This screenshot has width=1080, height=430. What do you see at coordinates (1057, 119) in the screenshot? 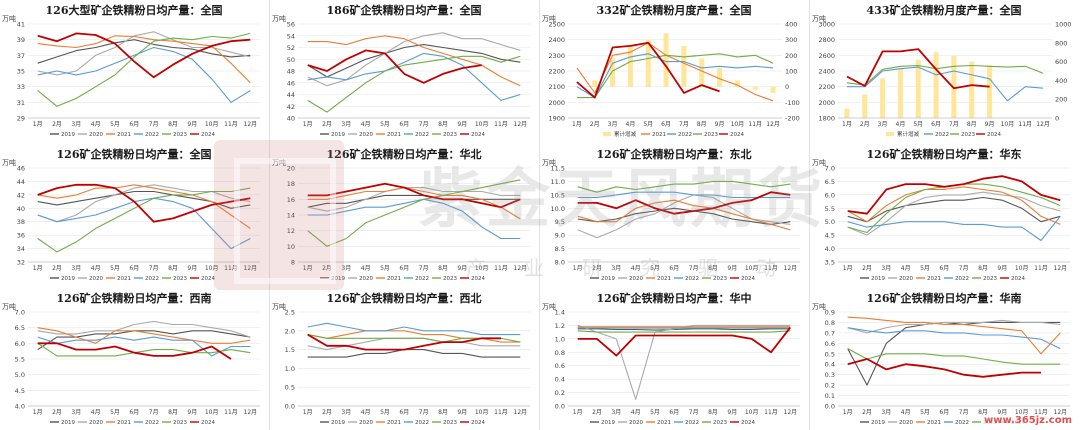
I see `y2-tick-label: 0` at bounding box center [1057, 119].